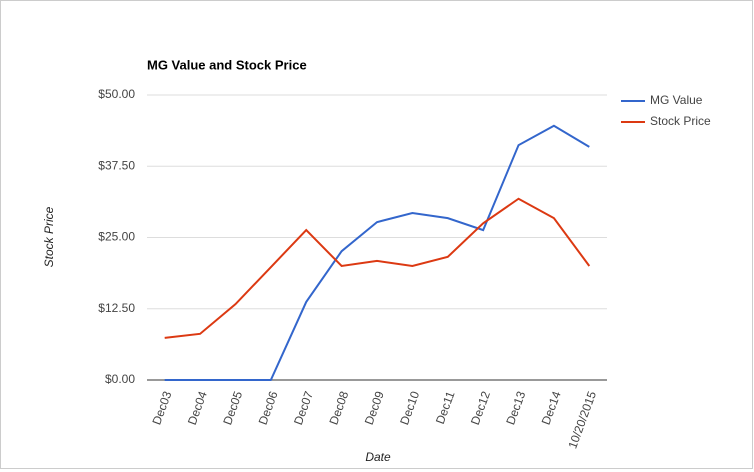 The width and height of the screenshot is (754, 472). I want to click on chart-title: MG Value and Stock Price, so click(227, 64).